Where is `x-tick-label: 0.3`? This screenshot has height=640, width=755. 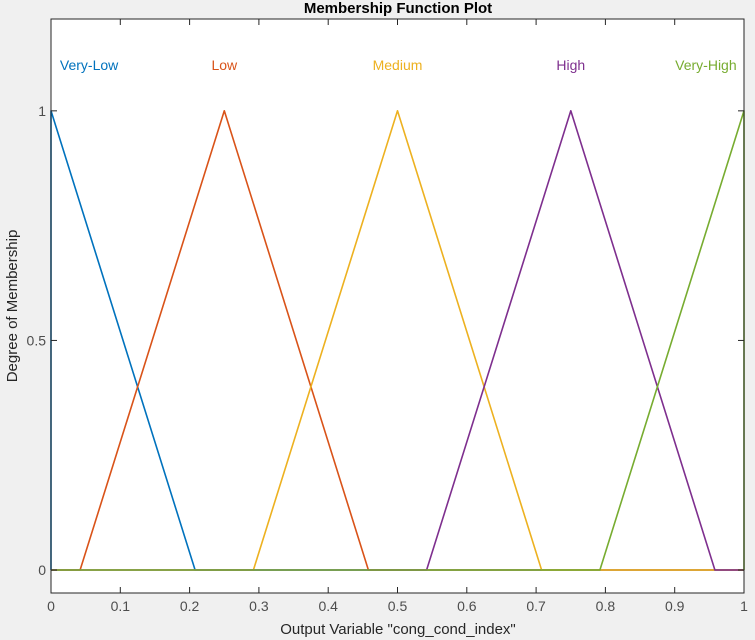
x-tick-label: 0.3 is located at coordinates (259, 606).